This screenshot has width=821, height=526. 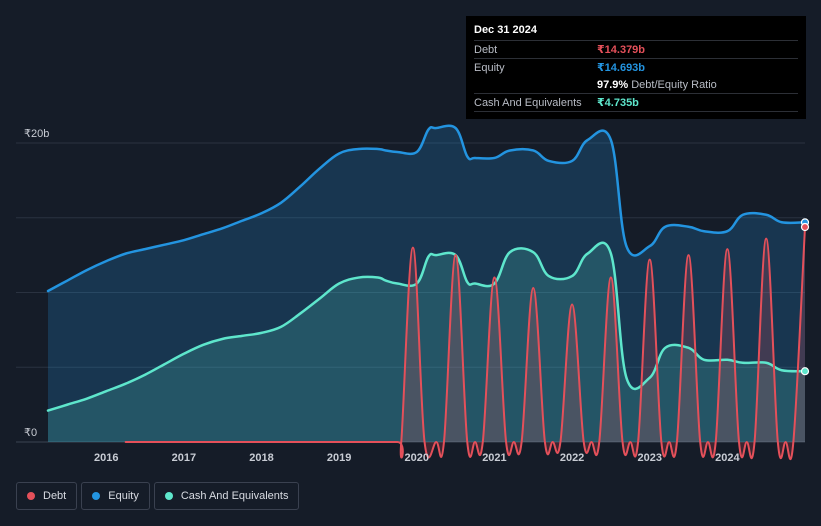 What do you see at coordinates (31, 496) in the screenshot?
I see `debt-dot-icon` at bounding box center [31, 496].